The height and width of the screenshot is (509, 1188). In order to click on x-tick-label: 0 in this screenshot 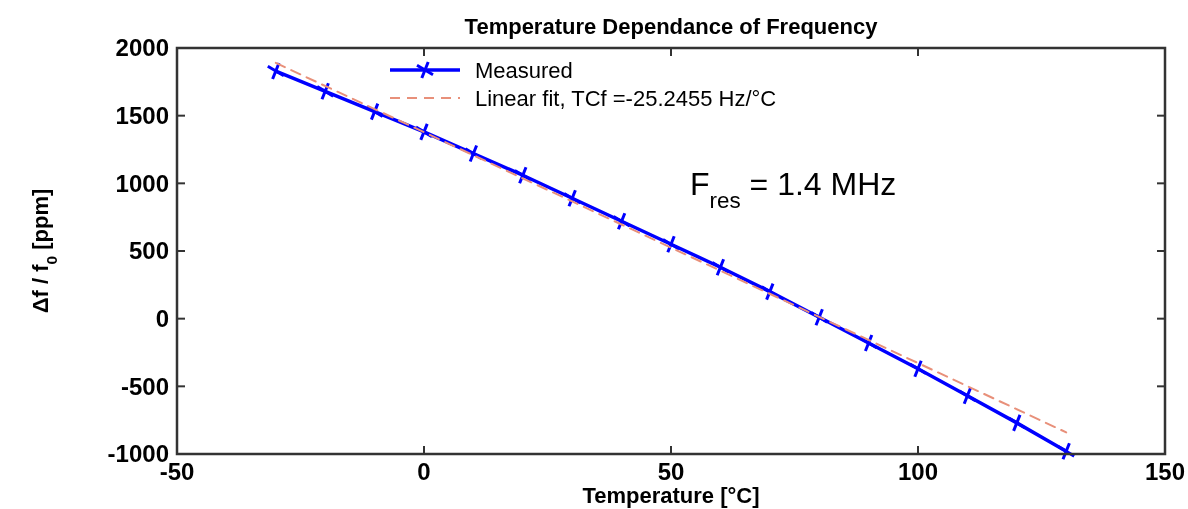, I will do `click(424, 471)`.